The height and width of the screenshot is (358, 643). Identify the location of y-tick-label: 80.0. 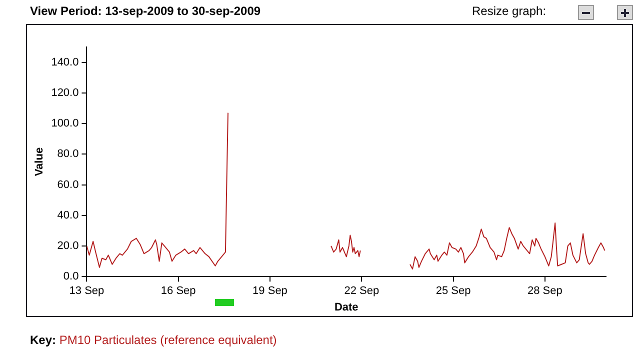
(68, 154).